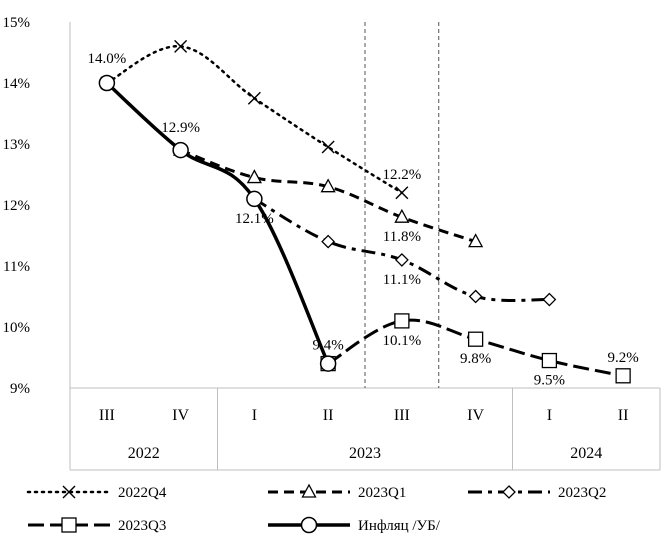 The image size is (665, 544). Describe the element at coordinates (402, 175) in the screenshot. I see `data-label: 12.2%` at that location.